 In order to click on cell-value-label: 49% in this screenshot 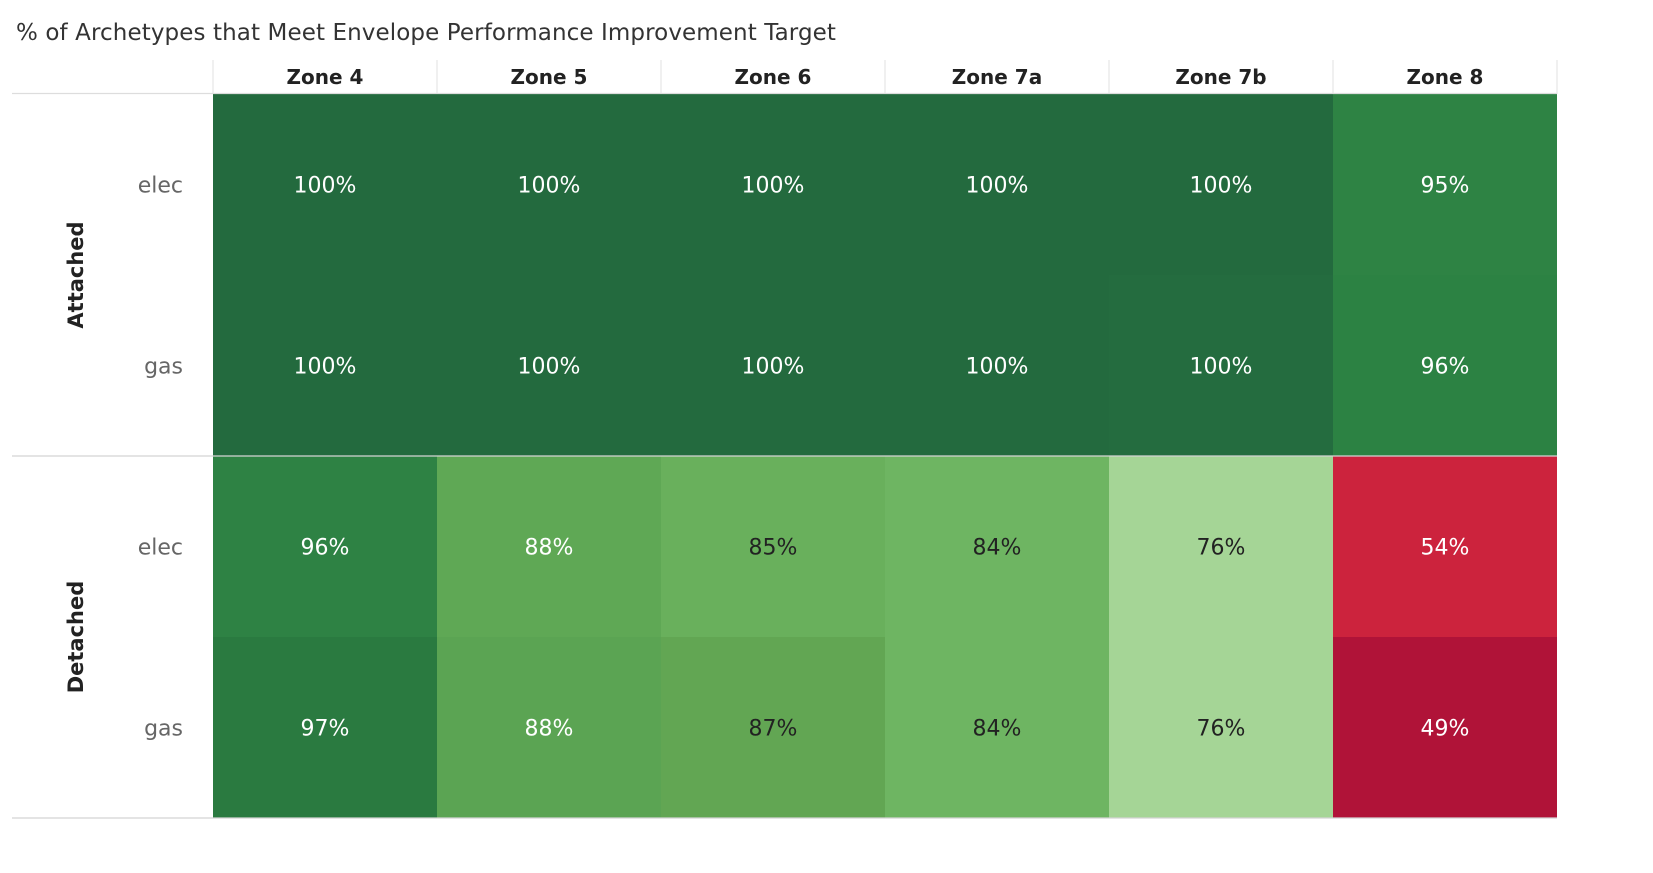, I will do `click(1445, 729)`.